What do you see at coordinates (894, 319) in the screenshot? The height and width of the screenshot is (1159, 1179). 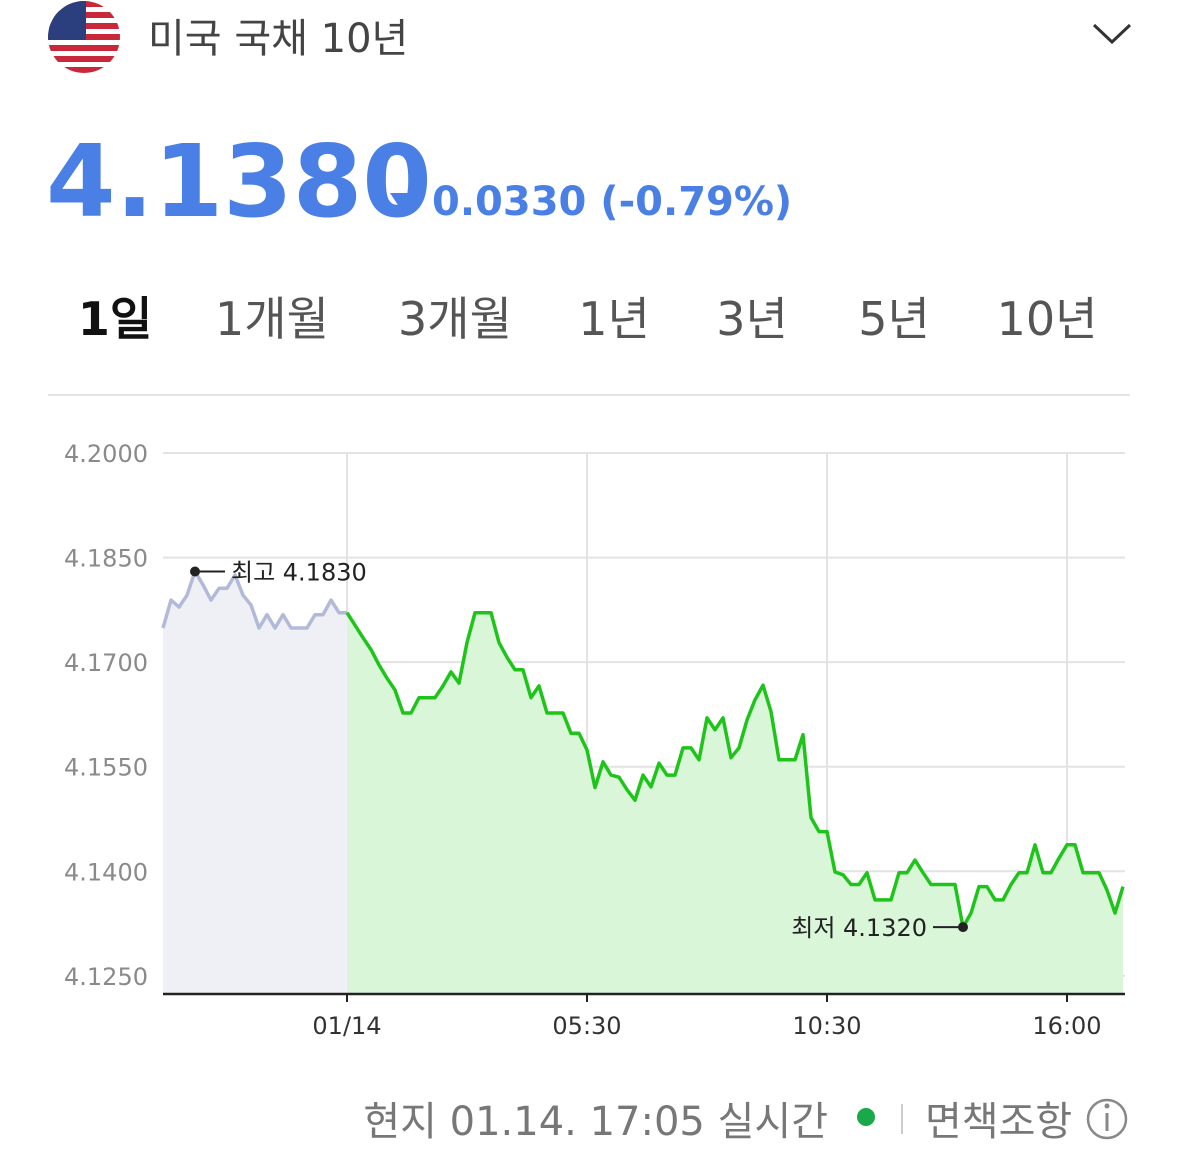 I see `tab: 5년` at bounding box center [894, 319].